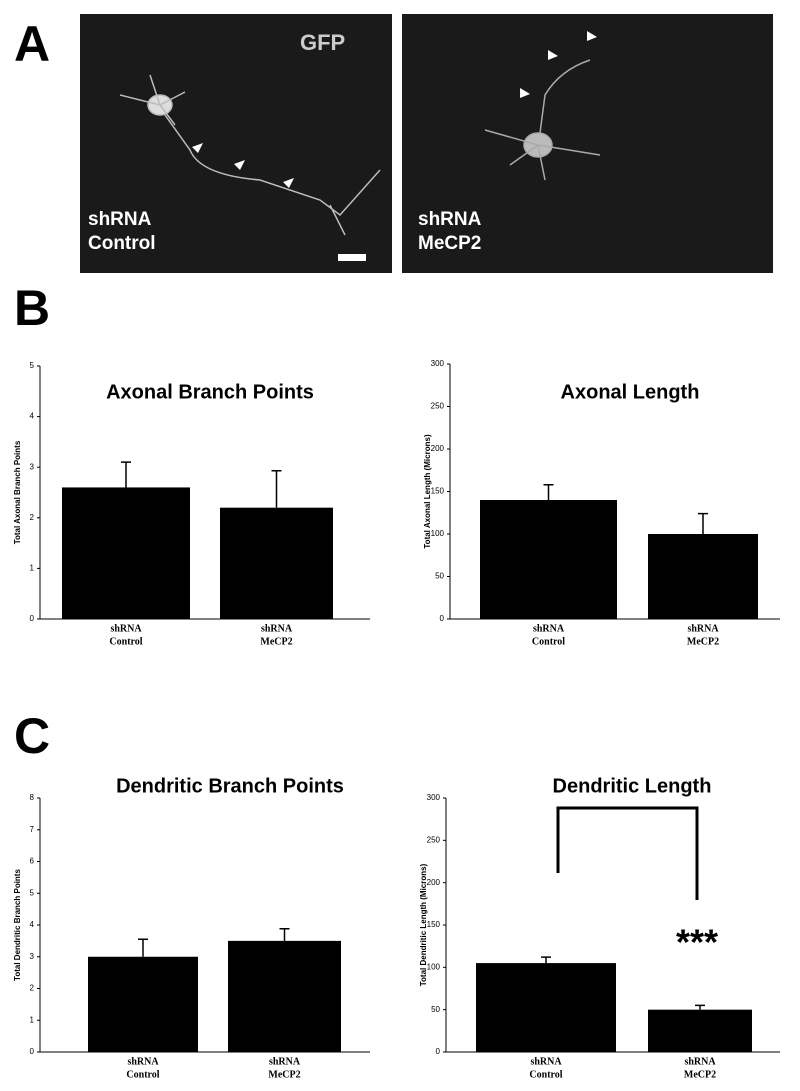 The width and height of the screenshot is (800, 1091). Describe the element at coordinates (32, 797) in the screenshot. I see `y-tick-label: 8` at that location.